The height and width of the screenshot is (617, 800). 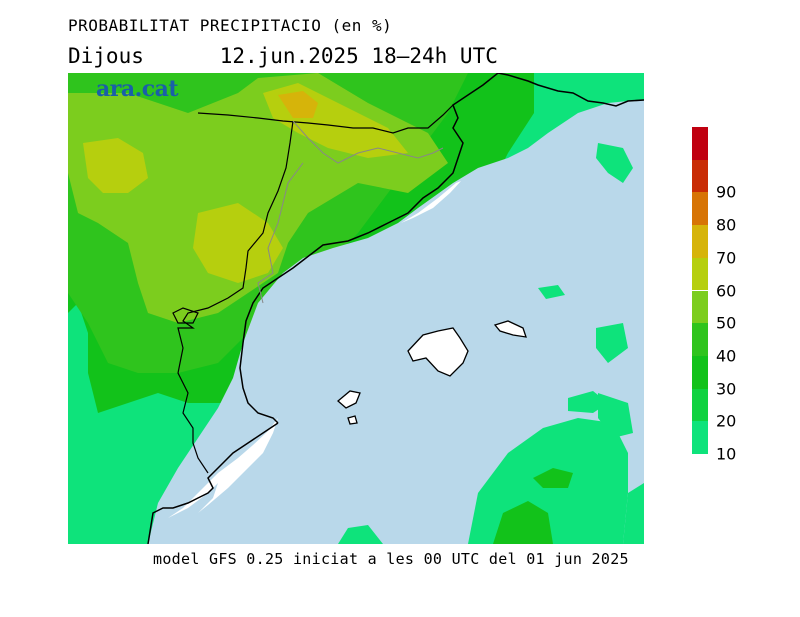 I want to click on prob-band-50a, so click(x=115, y=165).